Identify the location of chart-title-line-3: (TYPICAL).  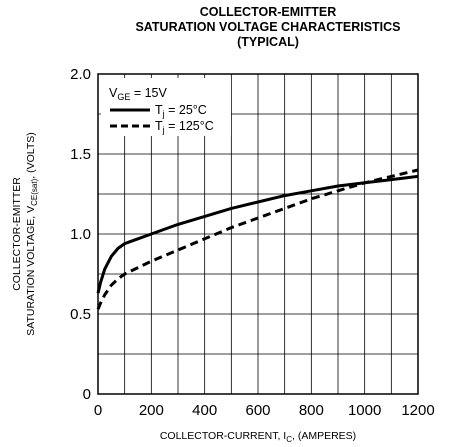
(268, 42).